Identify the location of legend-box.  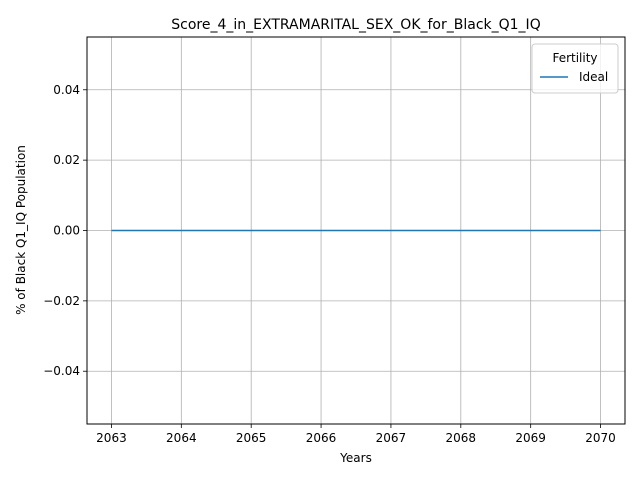
(575, 68).